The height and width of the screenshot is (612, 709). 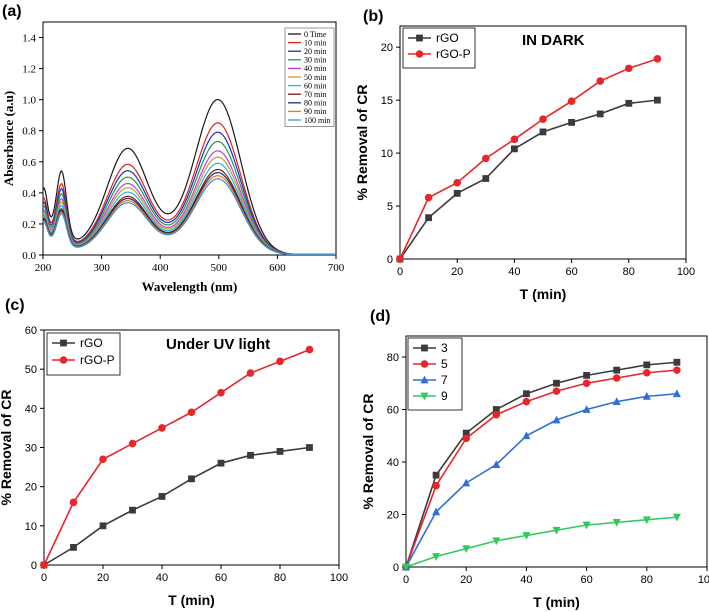 I want to click on panel-a-x-tick-label: 400, so click(x=160, y=268).